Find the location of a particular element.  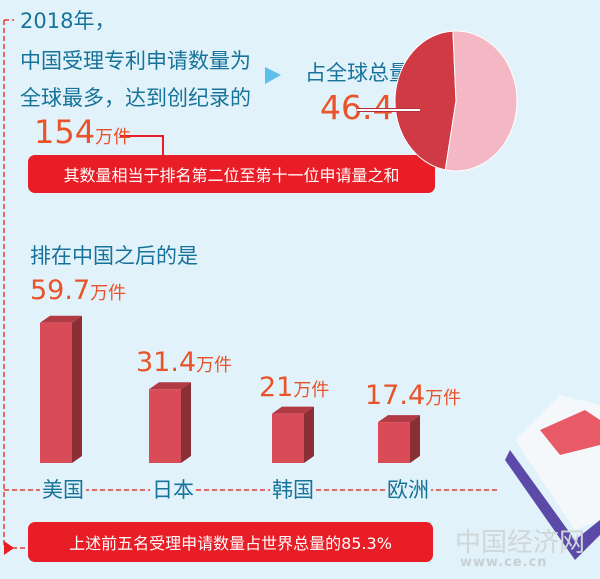

note-text: 其数量相当于排名第二位至第十一位申请量之和 is located at coordinates (231, 175).